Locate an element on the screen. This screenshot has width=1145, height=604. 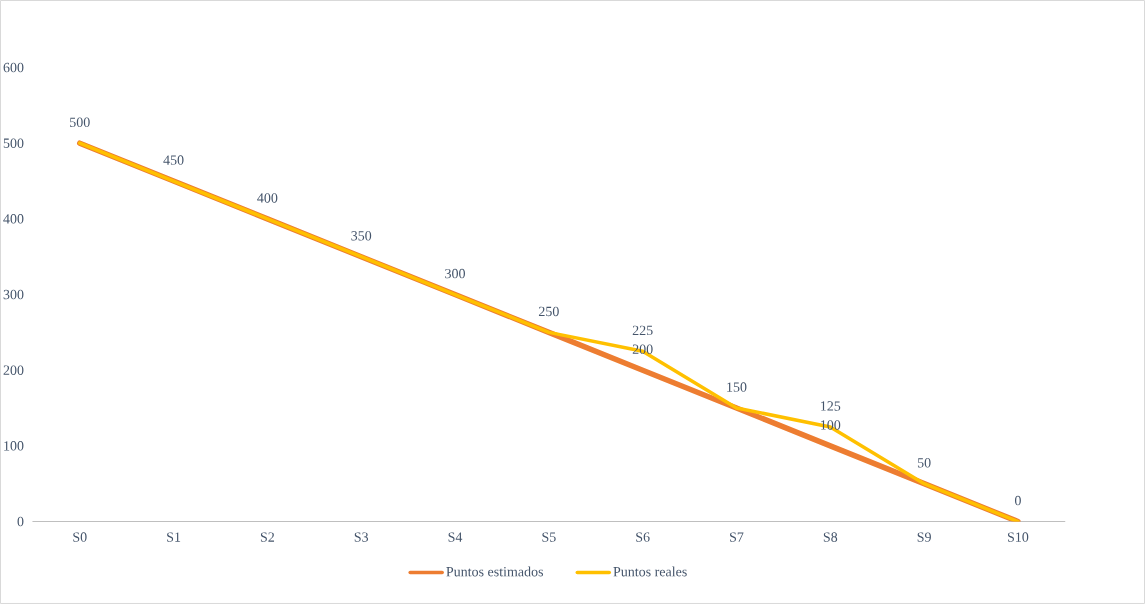
legend-label: Puntos reales is located at coordinates (650, 571).